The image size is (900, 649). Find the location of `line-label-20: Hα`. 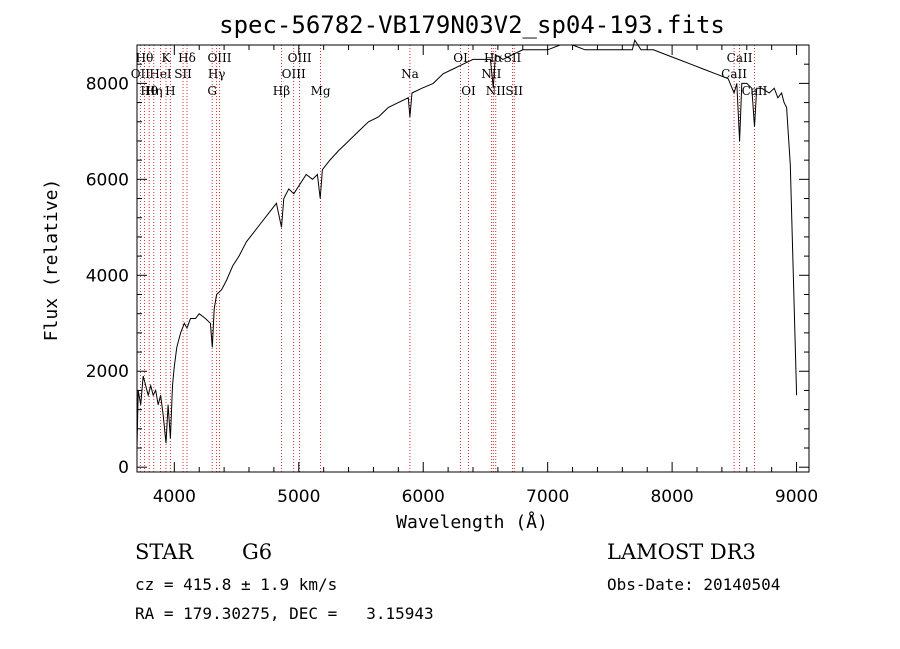

line-label-20: Hα is located at coordinates (493, 58).